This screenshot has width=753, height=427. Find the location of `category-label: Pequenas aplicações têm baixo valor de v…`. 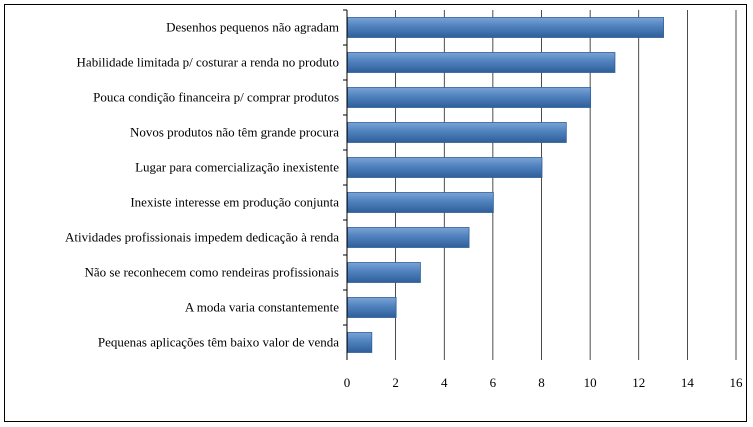

category-label: Pequenas aplicações têm baixo valor de v… is located at coordinates (218, 342).